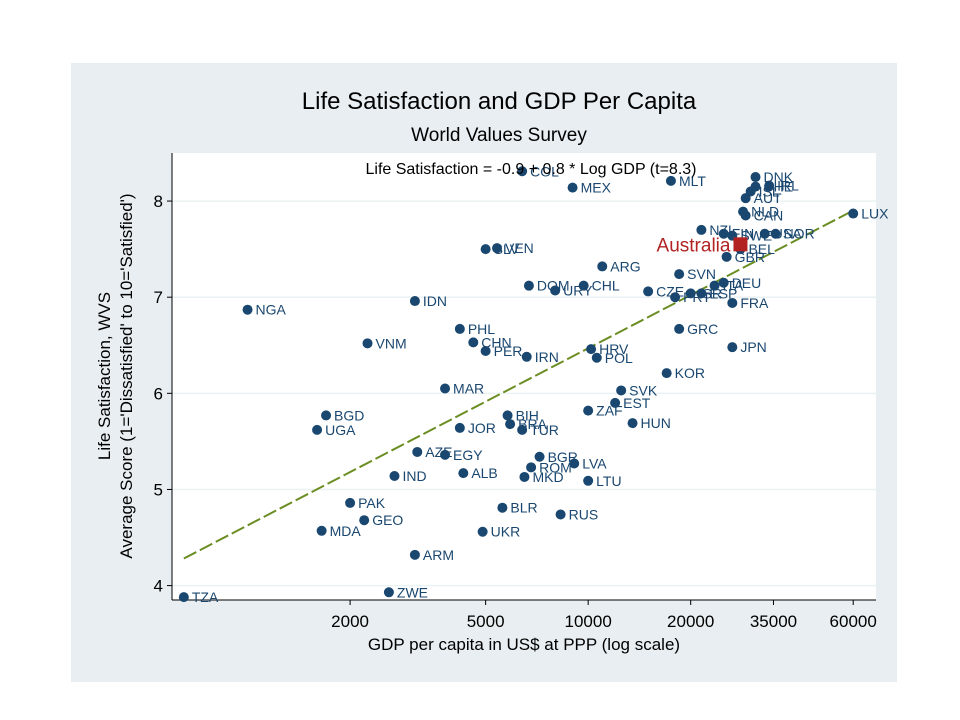 This screenshot has width=960, height=720. I want to click on data-point-label: EGY, so click(468, 455).